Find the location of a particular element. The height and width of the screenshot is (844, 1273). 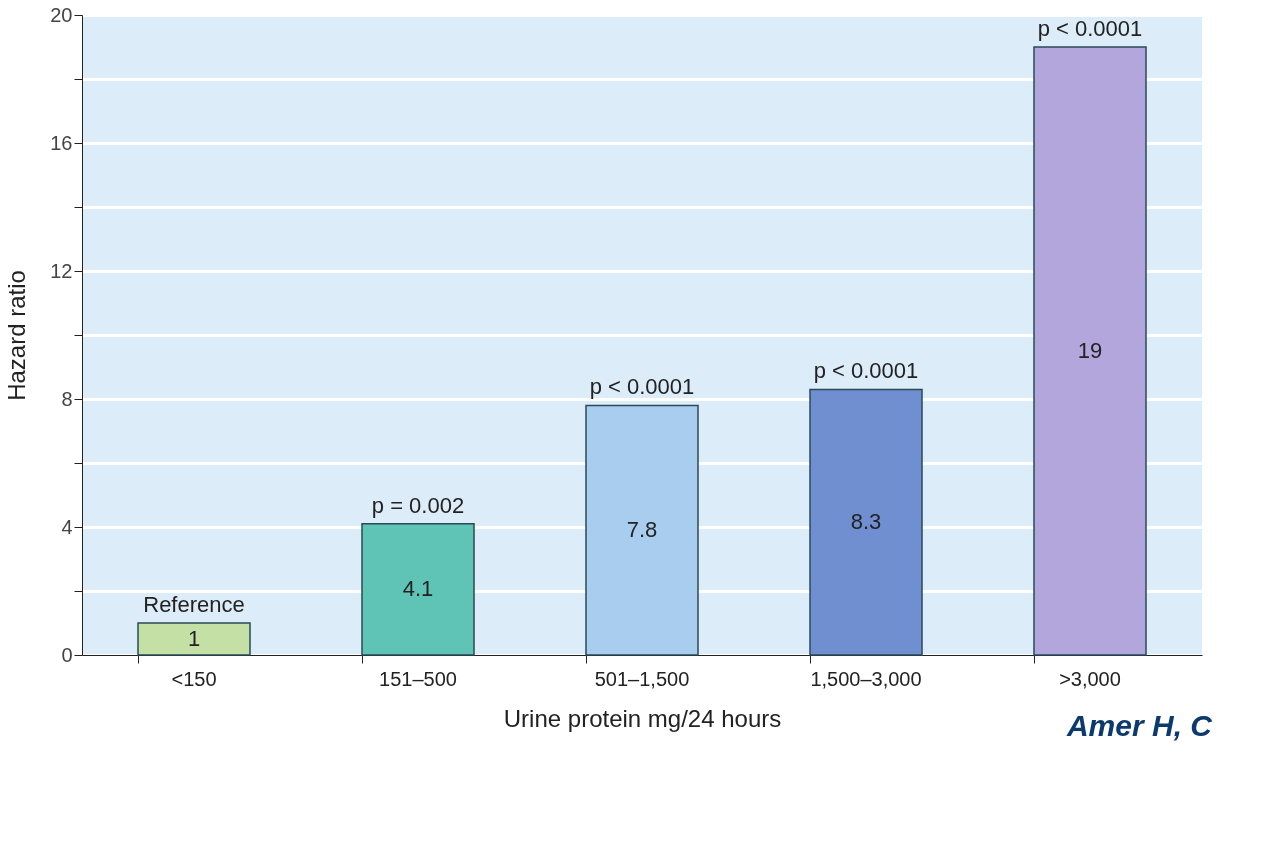

data-label: 8.3 is located at coordinates (866, 522).